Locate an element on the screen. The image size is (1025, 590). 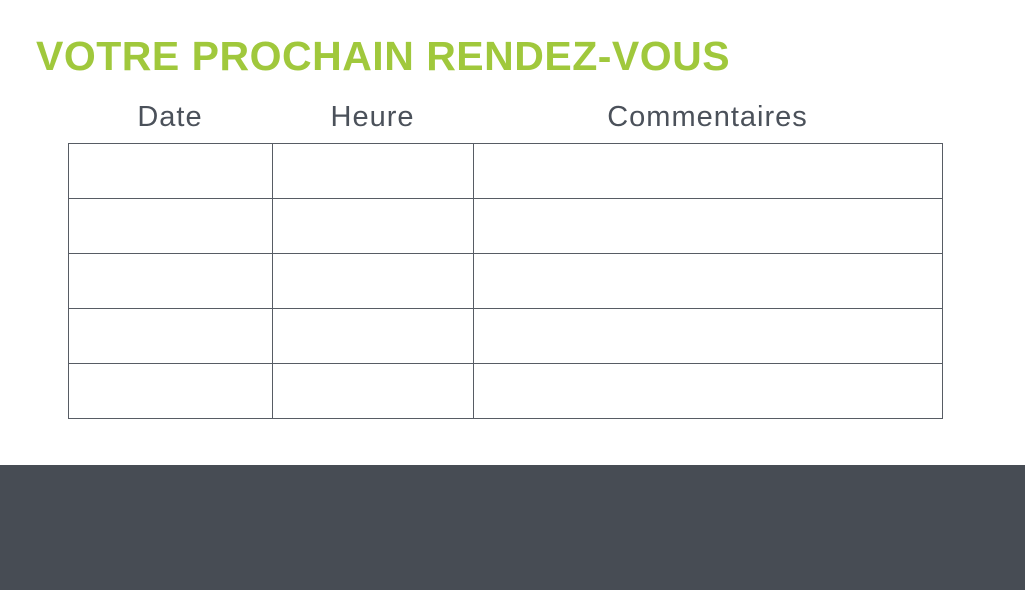
column-header-date: Date is located at coordinates (170, 117).